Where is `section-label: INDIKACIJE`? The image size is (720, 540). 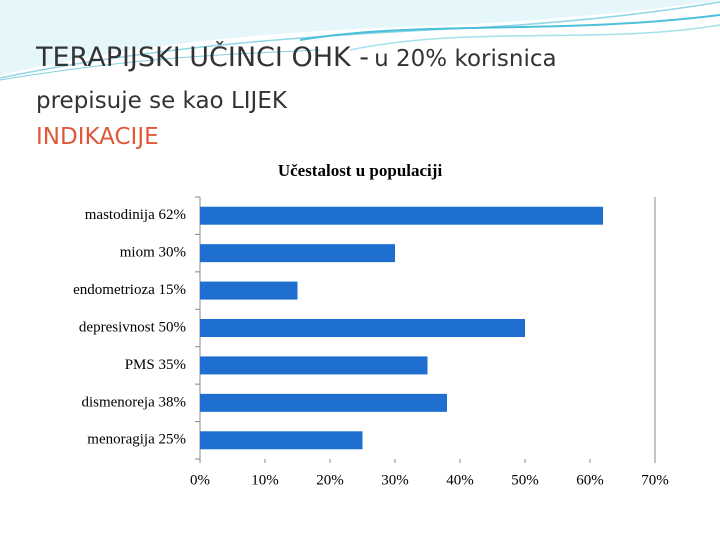 section-label: INDIKACIJE is located at coordinates (97, 137).